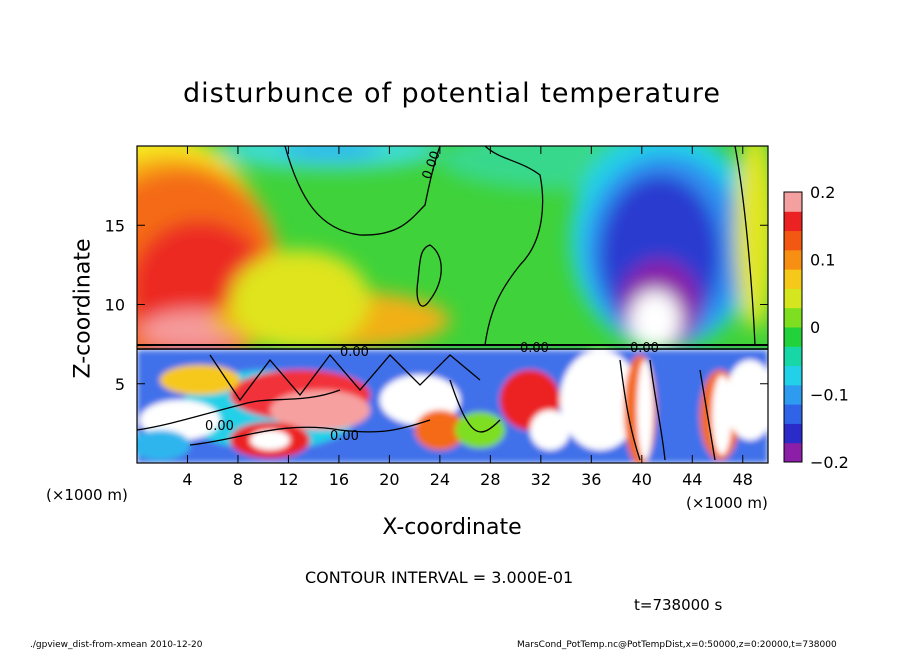 This screenshot has height=654, width=904. Describe the element at coordinates (116, 645) in the screenshot. I see `footer-left-text: ./gpview_dist-from-xmean 2010-12-20` at that location.